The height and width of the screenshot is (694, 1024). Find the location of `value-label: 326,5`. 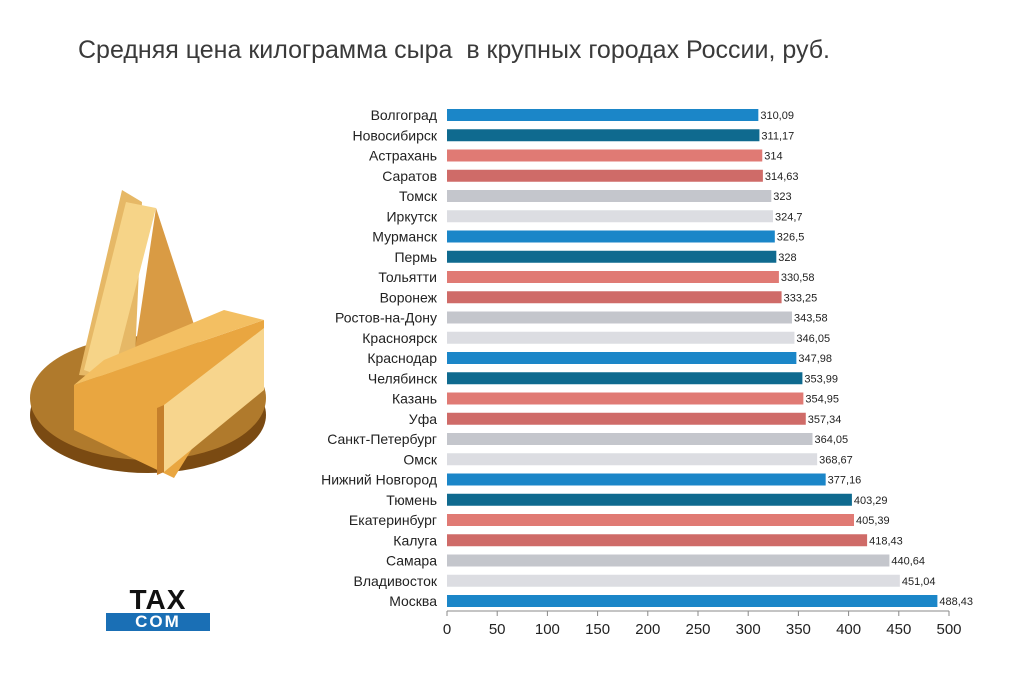

value-label: 326,5 is located at coordinates (791, 238).